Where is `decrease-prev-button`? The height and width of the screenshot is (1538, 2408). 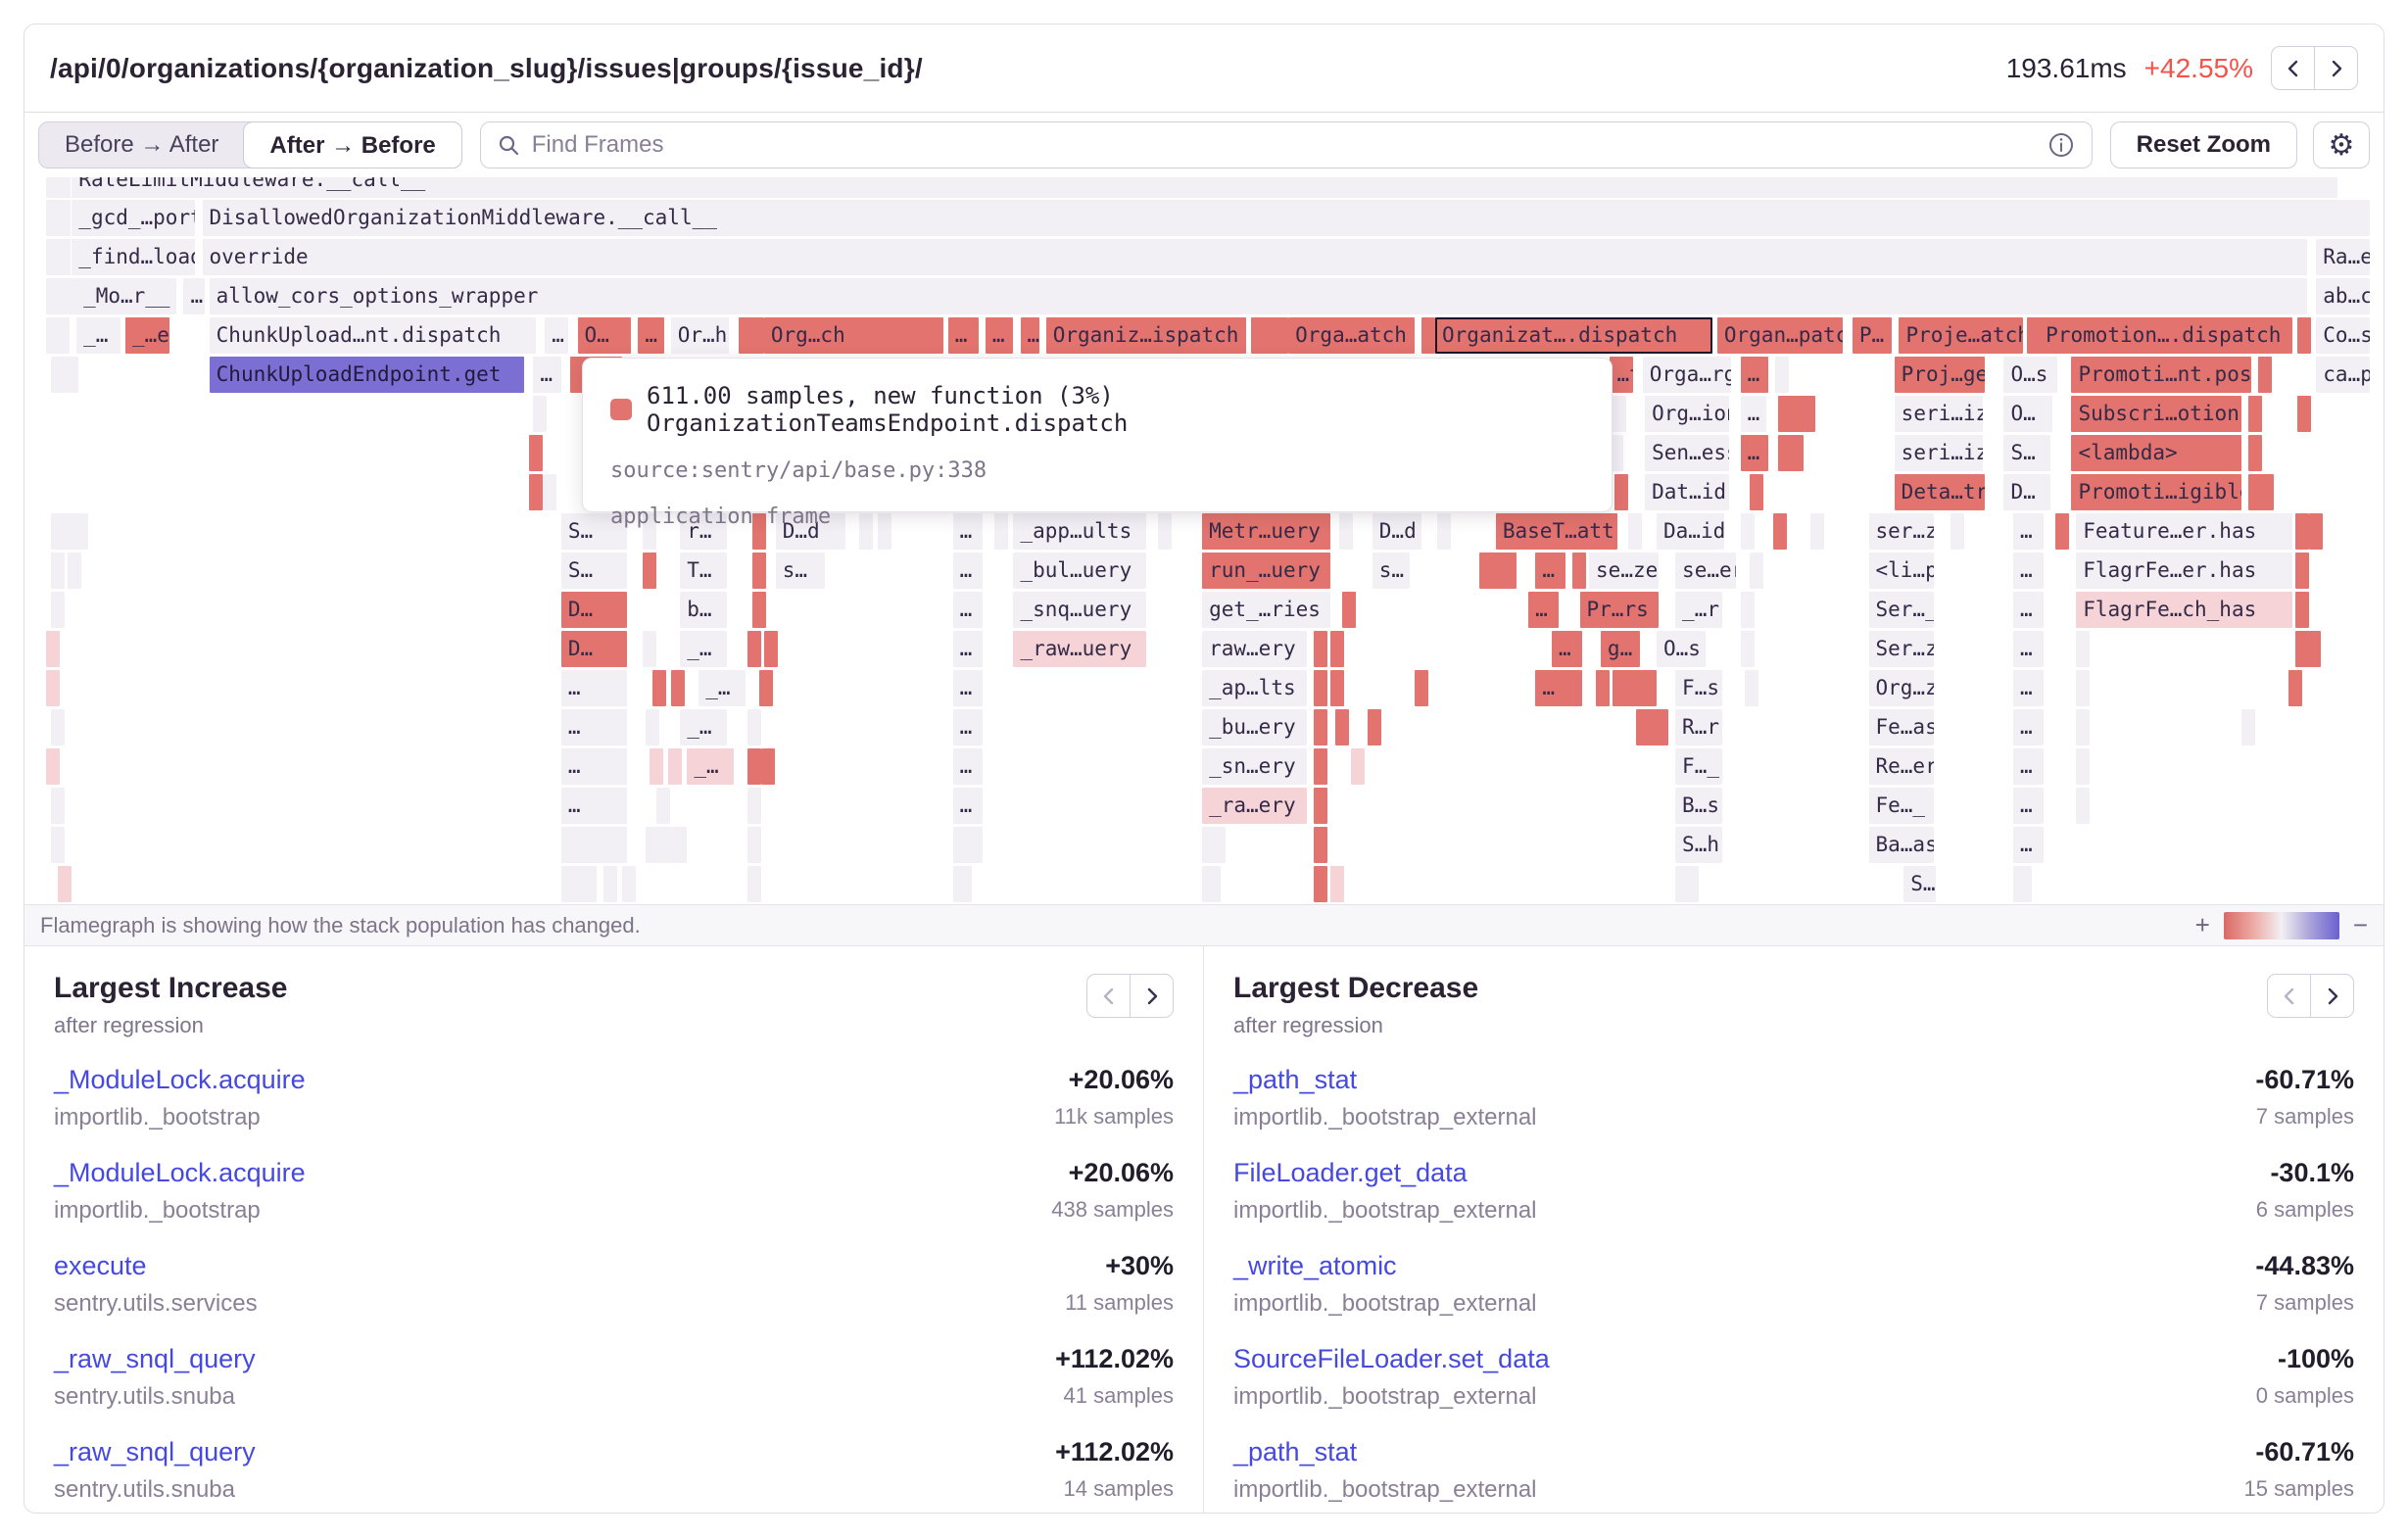 decrease-prev-button is located at coordinates (2289, 996).